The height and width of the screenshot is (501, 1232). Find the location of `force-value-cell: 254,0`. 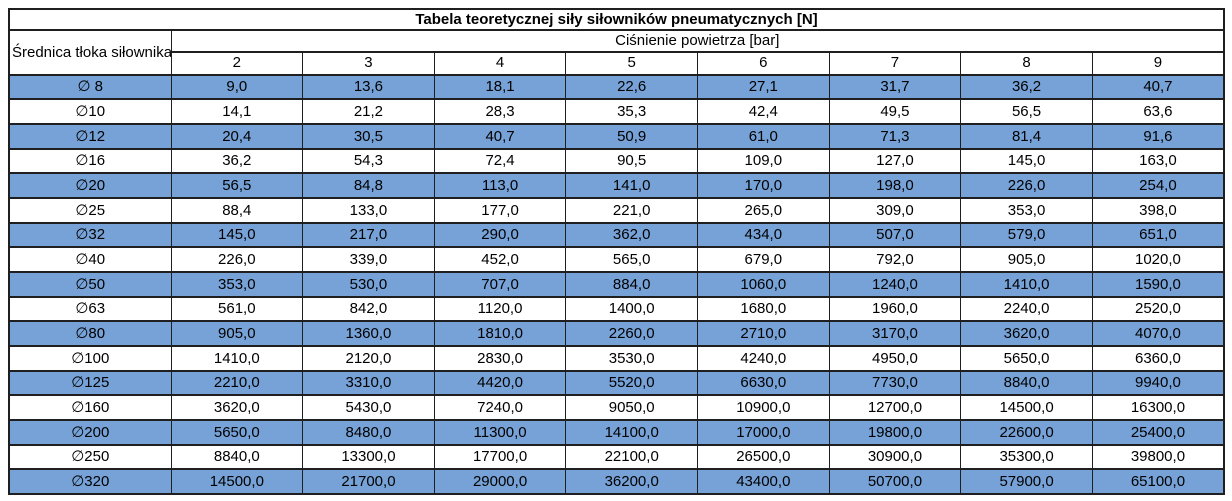

force-value-cell: 254,0 is located at coordinates (1158, 185).